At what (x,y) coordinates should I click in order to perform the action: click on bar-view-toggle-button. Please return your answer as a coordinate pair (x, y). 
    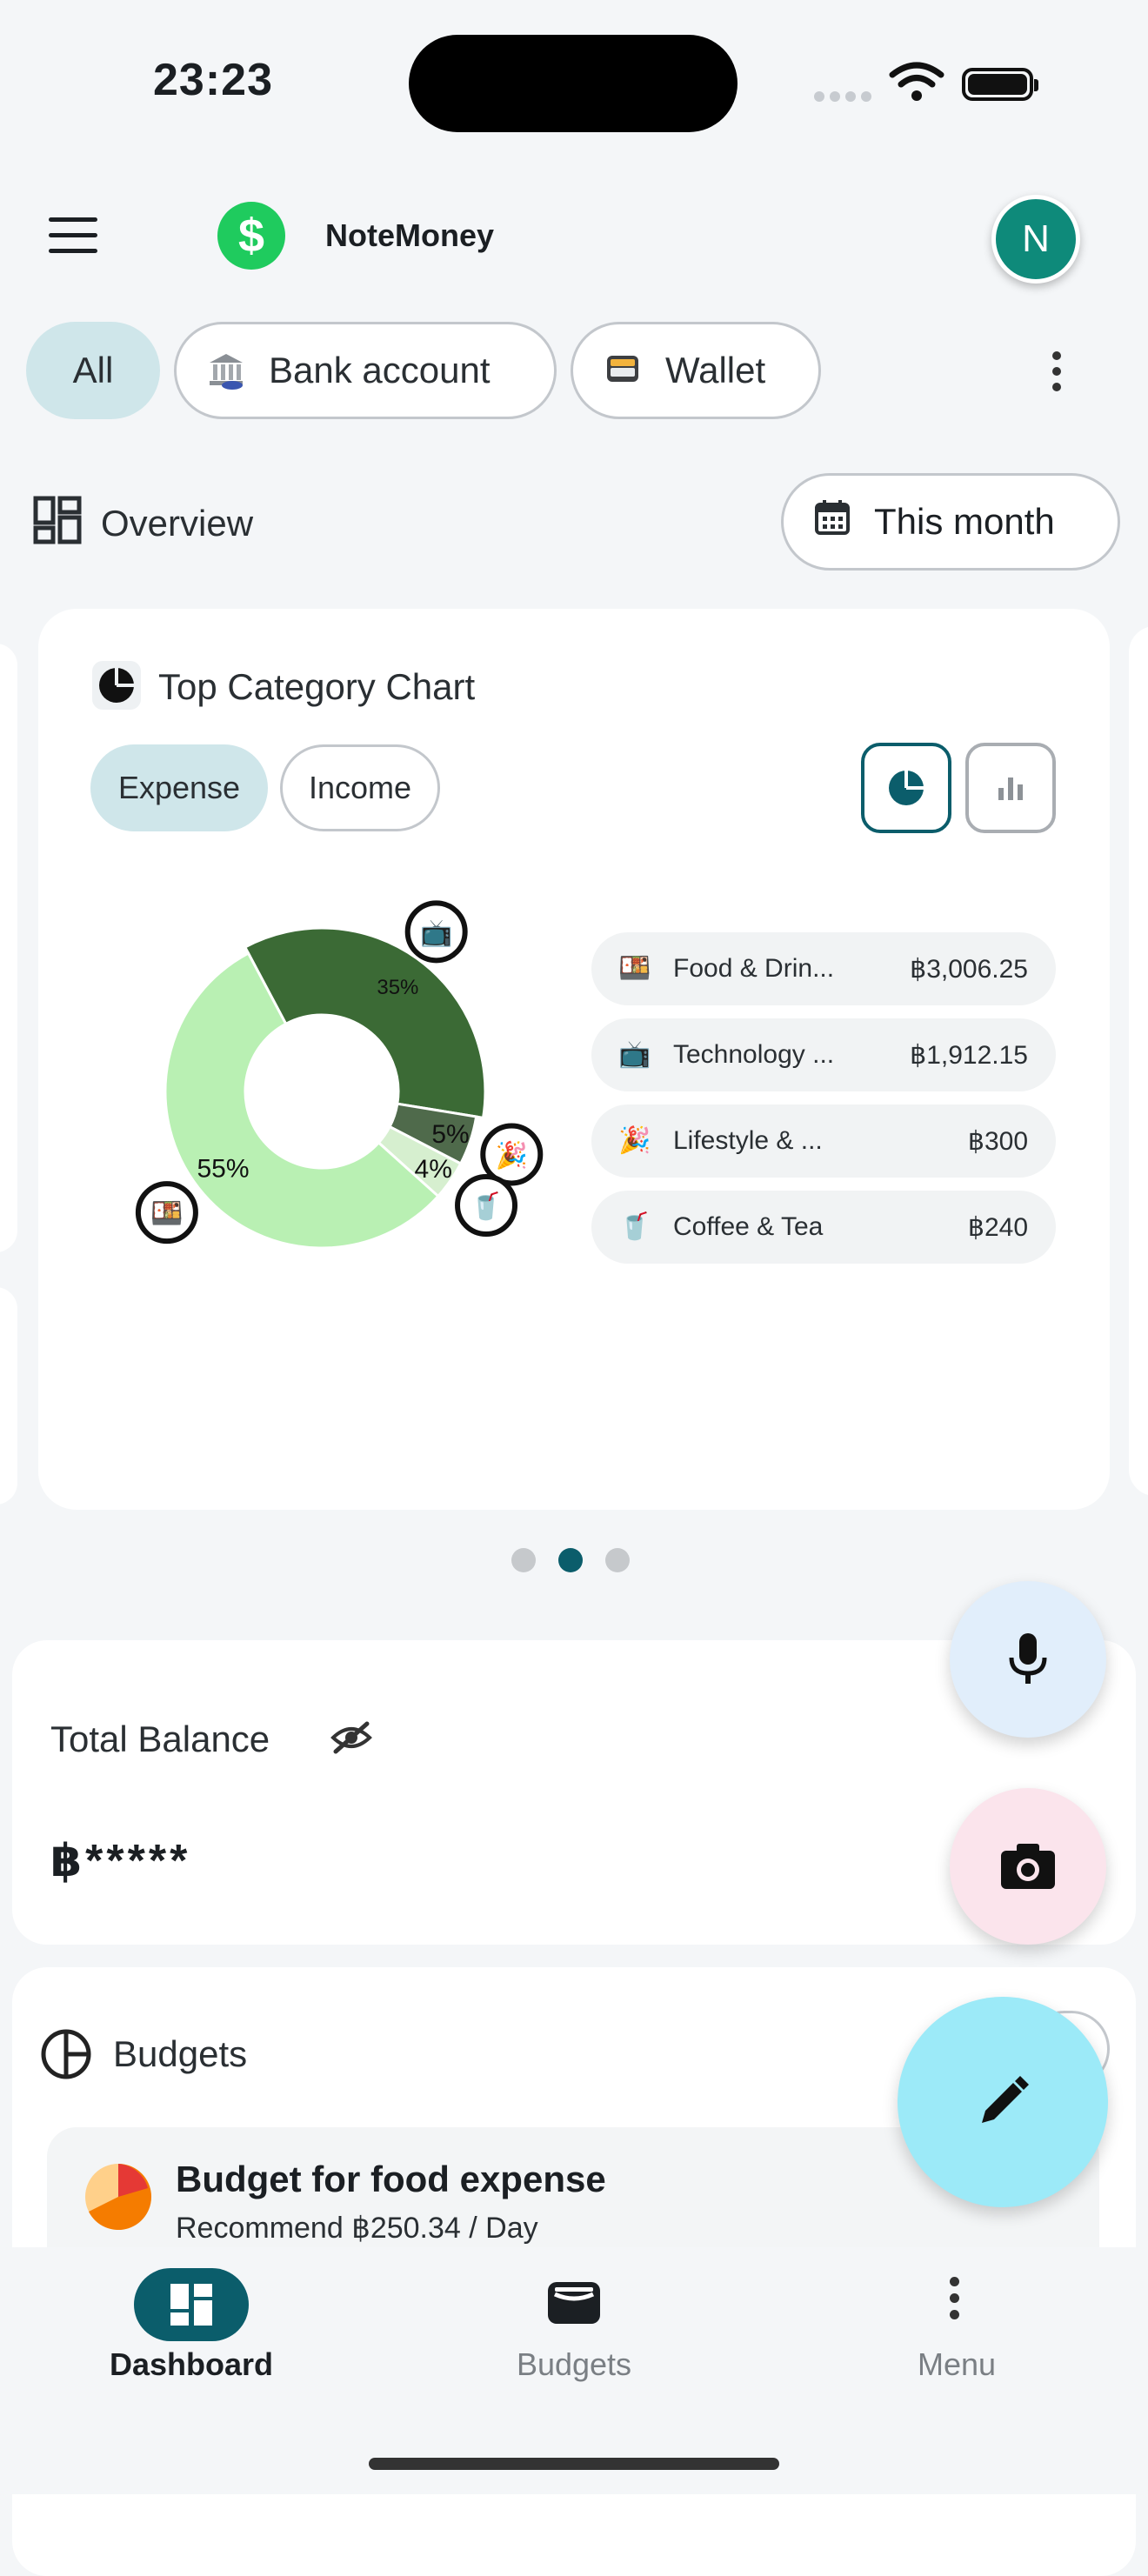
    Looking at the image, I should click on (1011, 788).